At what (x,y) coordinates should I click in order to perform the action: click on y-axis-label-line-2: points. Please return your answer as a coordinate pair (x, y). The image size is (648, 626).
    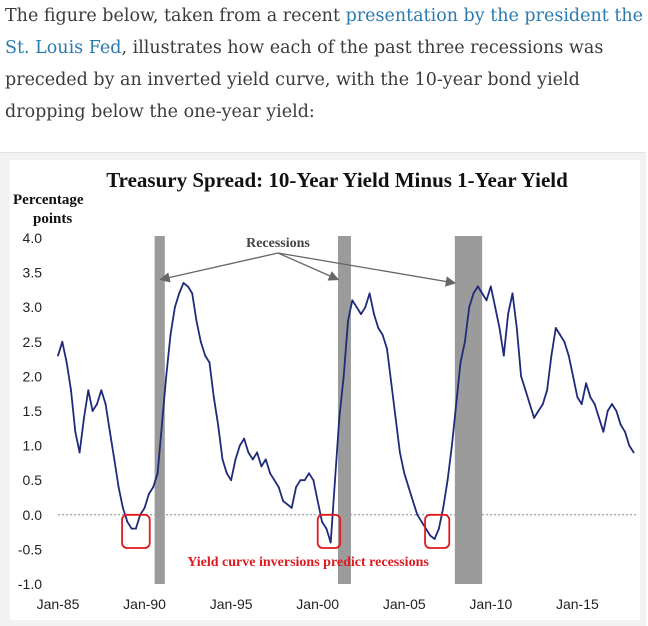
    Looking at the image, I should click on (52, 219).